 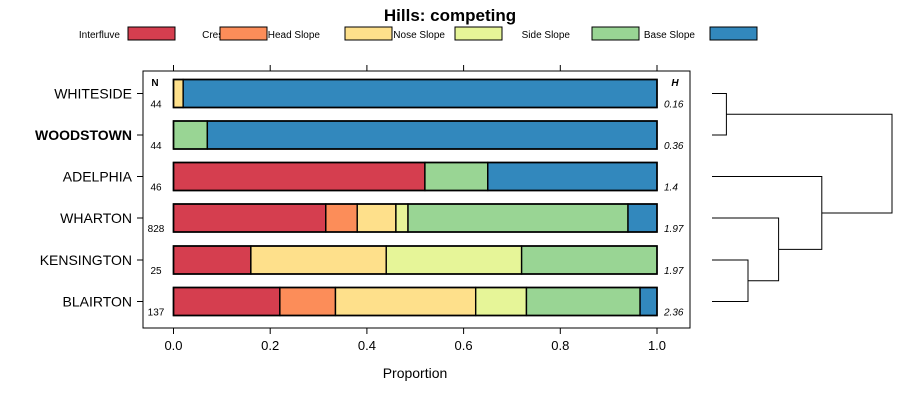 I want to click on x-tick-label-3: 0.6, so click(x=464, y=345).